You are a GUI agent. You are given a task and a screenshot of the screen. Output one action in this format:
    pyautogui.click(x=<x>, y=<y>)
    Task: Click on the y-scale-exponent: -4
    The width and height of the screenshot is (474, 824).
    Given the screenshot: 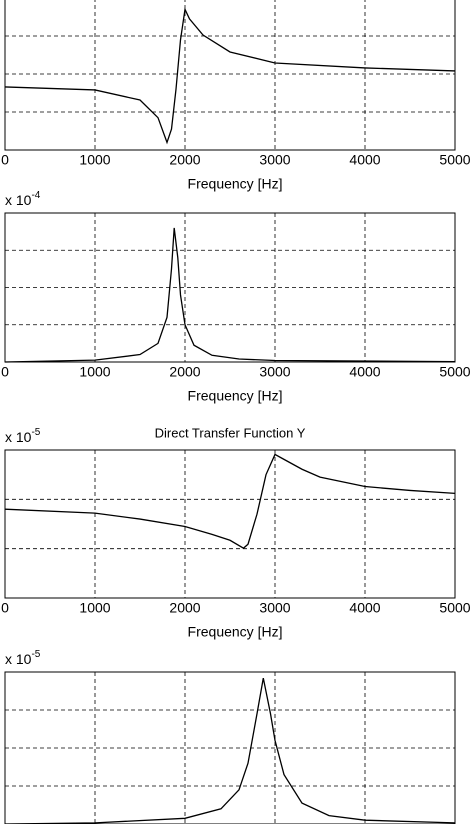 What is the action you would take?
    pyautogui.click(x=35, y=195)
    